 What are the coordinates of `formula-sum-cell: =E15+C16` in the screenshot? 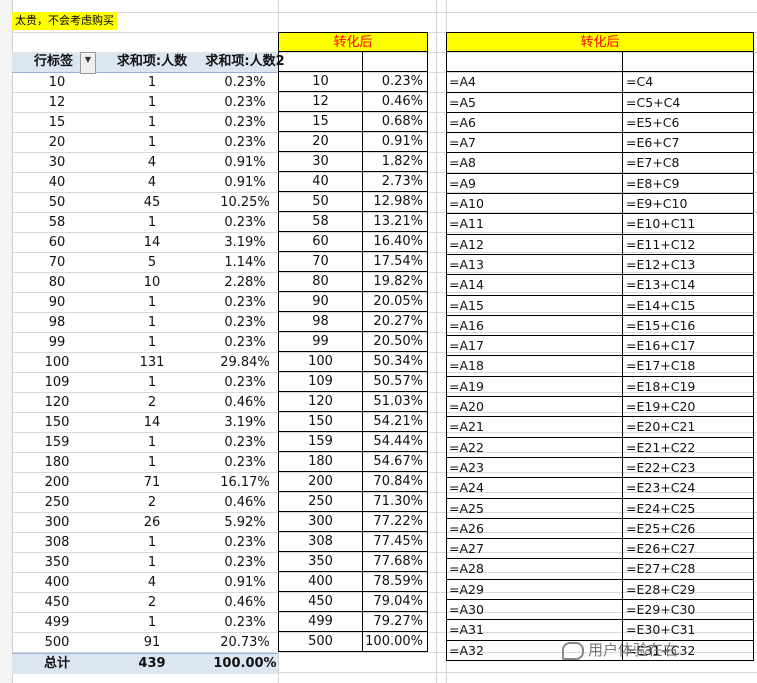 It's located at (661, 325).